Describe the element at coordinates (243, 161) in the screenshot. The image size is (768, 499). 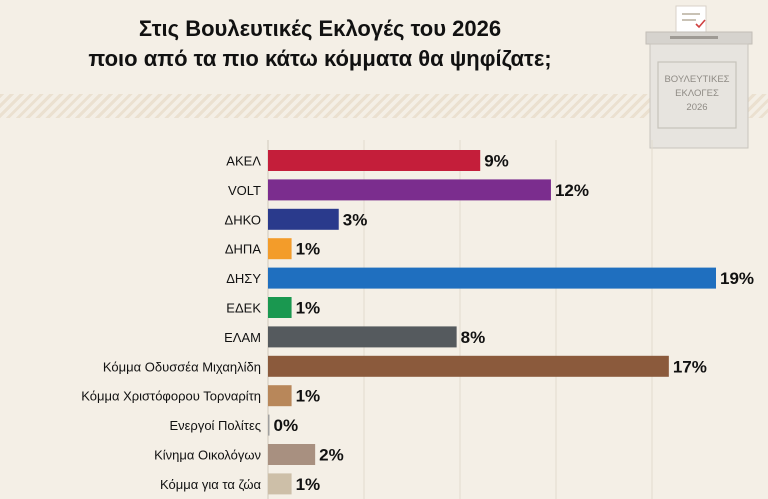
I see `category-label: ΑΚΕΛ` at that location.